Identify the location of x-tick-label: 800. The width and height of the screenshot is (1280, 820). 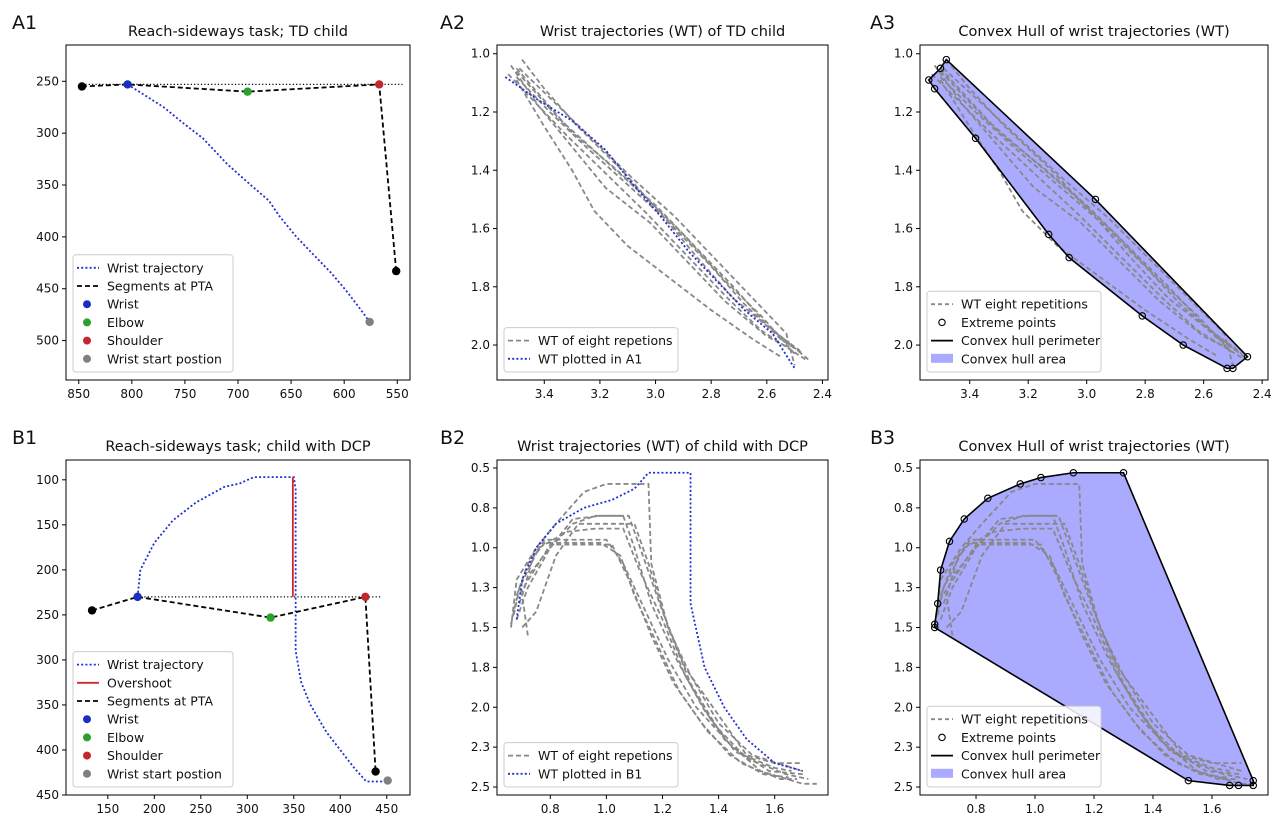
(131, 394).